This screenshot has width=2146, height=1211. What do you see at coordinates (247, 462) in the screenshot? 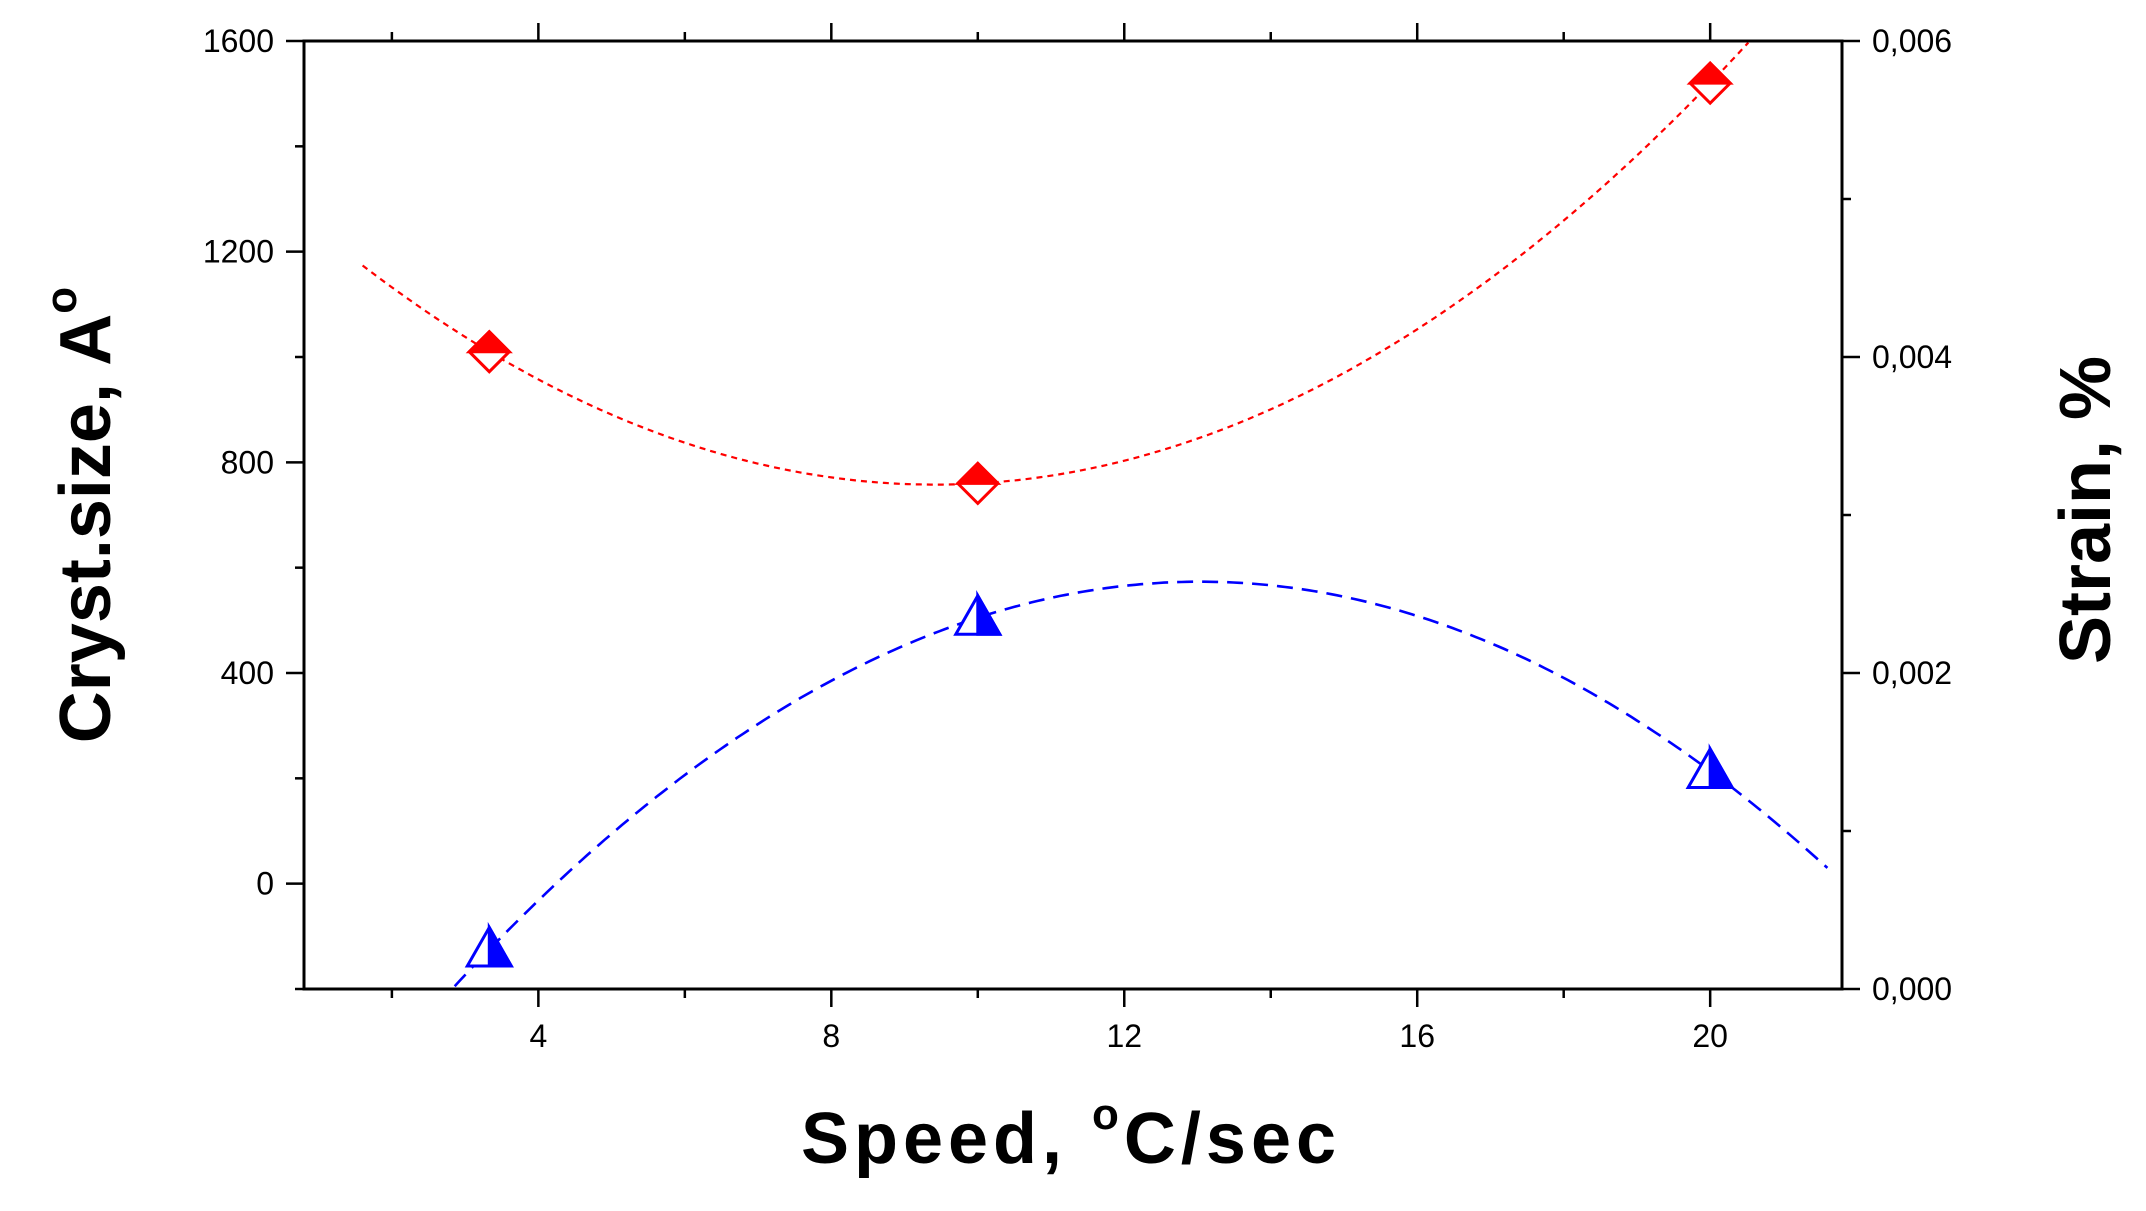
I see `y-left-tick-label: 800` at bounding box center [247, 462].